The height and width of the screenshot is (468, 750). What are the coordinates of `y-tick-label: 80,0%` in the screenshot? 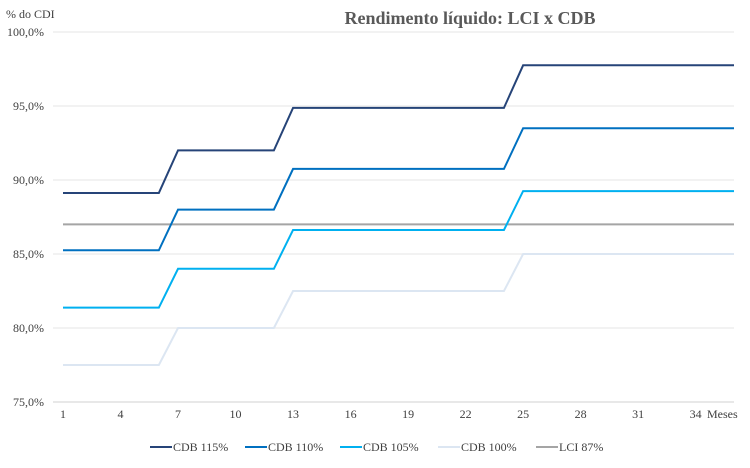 It's located at (28, 328).